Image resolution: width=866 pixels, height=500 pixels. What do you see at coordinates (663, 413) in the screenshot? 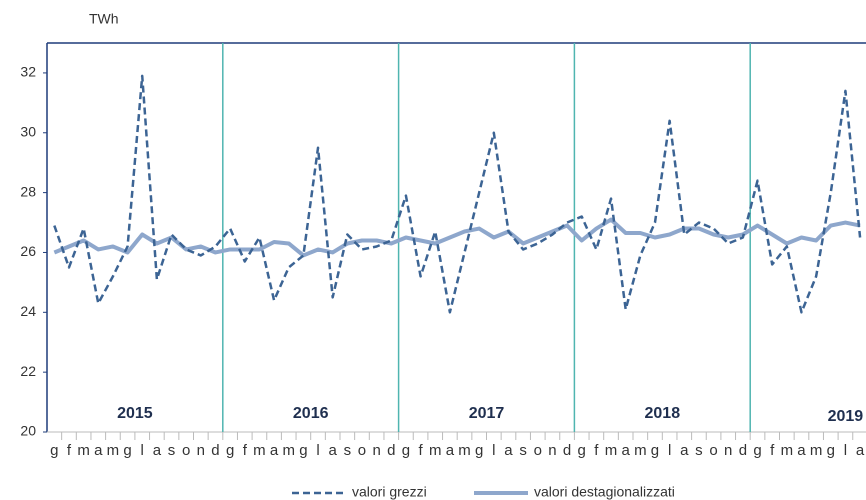
I see `year-label: 2018` at bounding box center [663, 413].